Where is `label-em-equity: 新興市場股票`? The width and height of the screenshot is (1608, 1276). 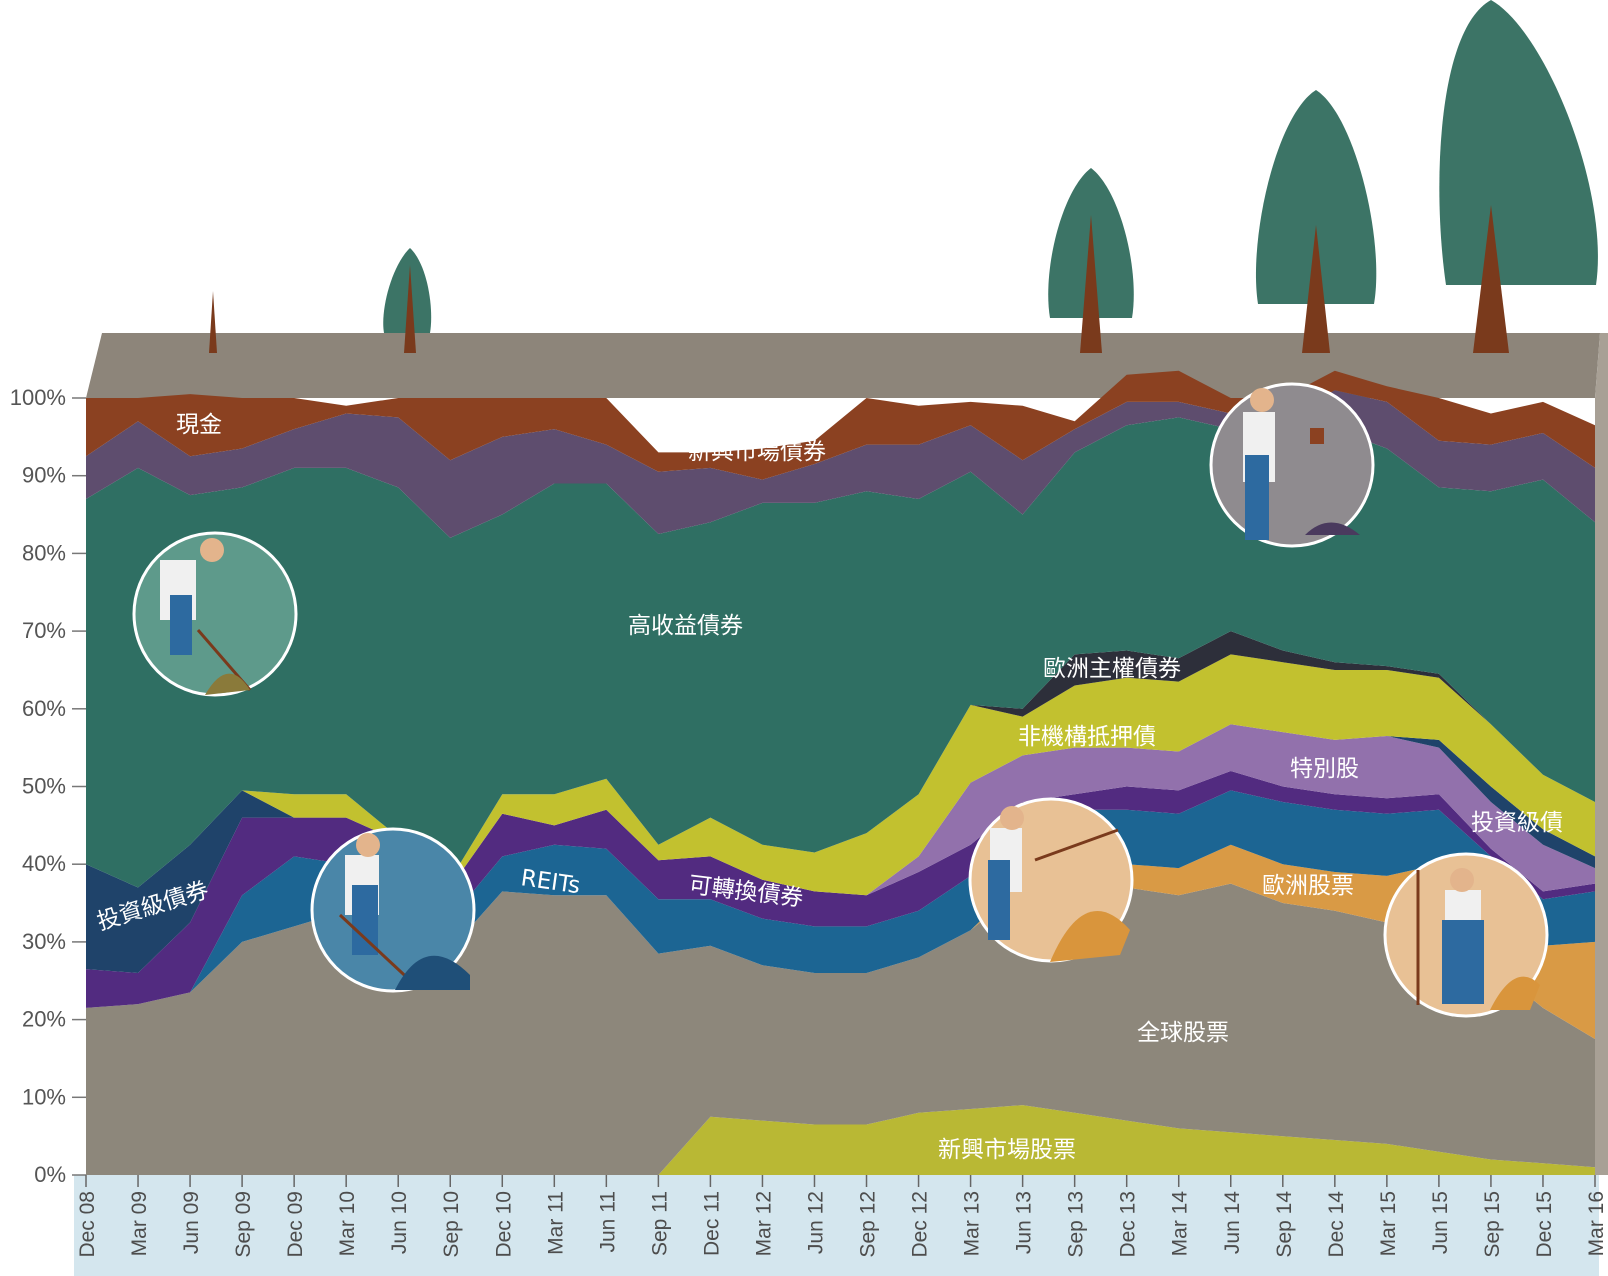 label-em-equity: 新興市場股票 is located at coordinates (1007, 1150).